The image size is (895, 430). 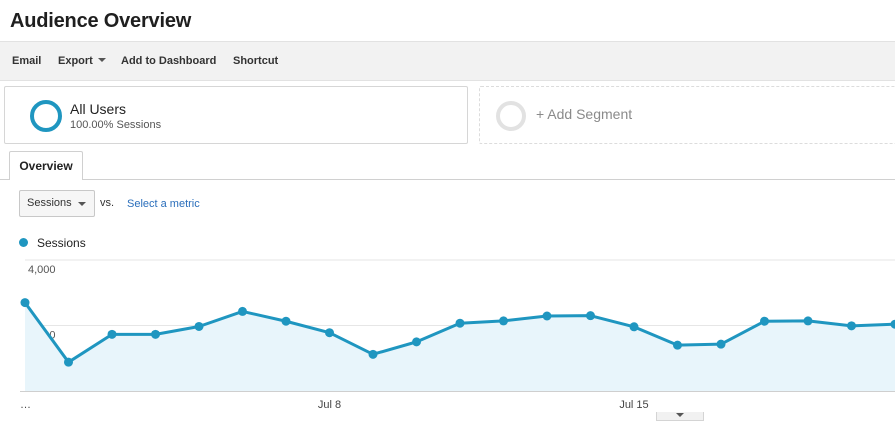 I want to click on segment-name: All Users, so click(x=98, y=109).